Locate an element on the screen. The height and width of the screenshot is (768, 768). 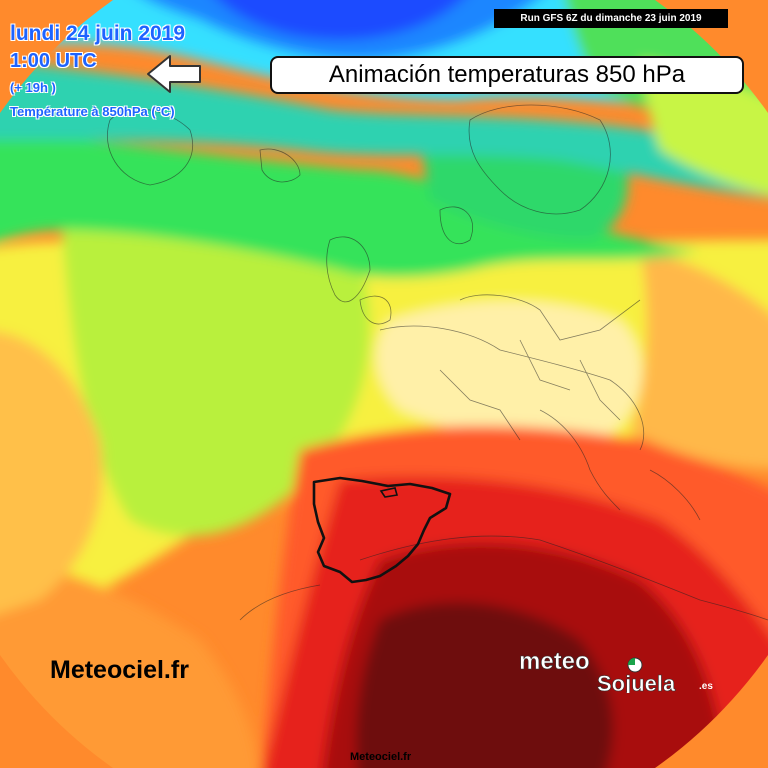
balearic-outline is located at coordinates (389, 492).